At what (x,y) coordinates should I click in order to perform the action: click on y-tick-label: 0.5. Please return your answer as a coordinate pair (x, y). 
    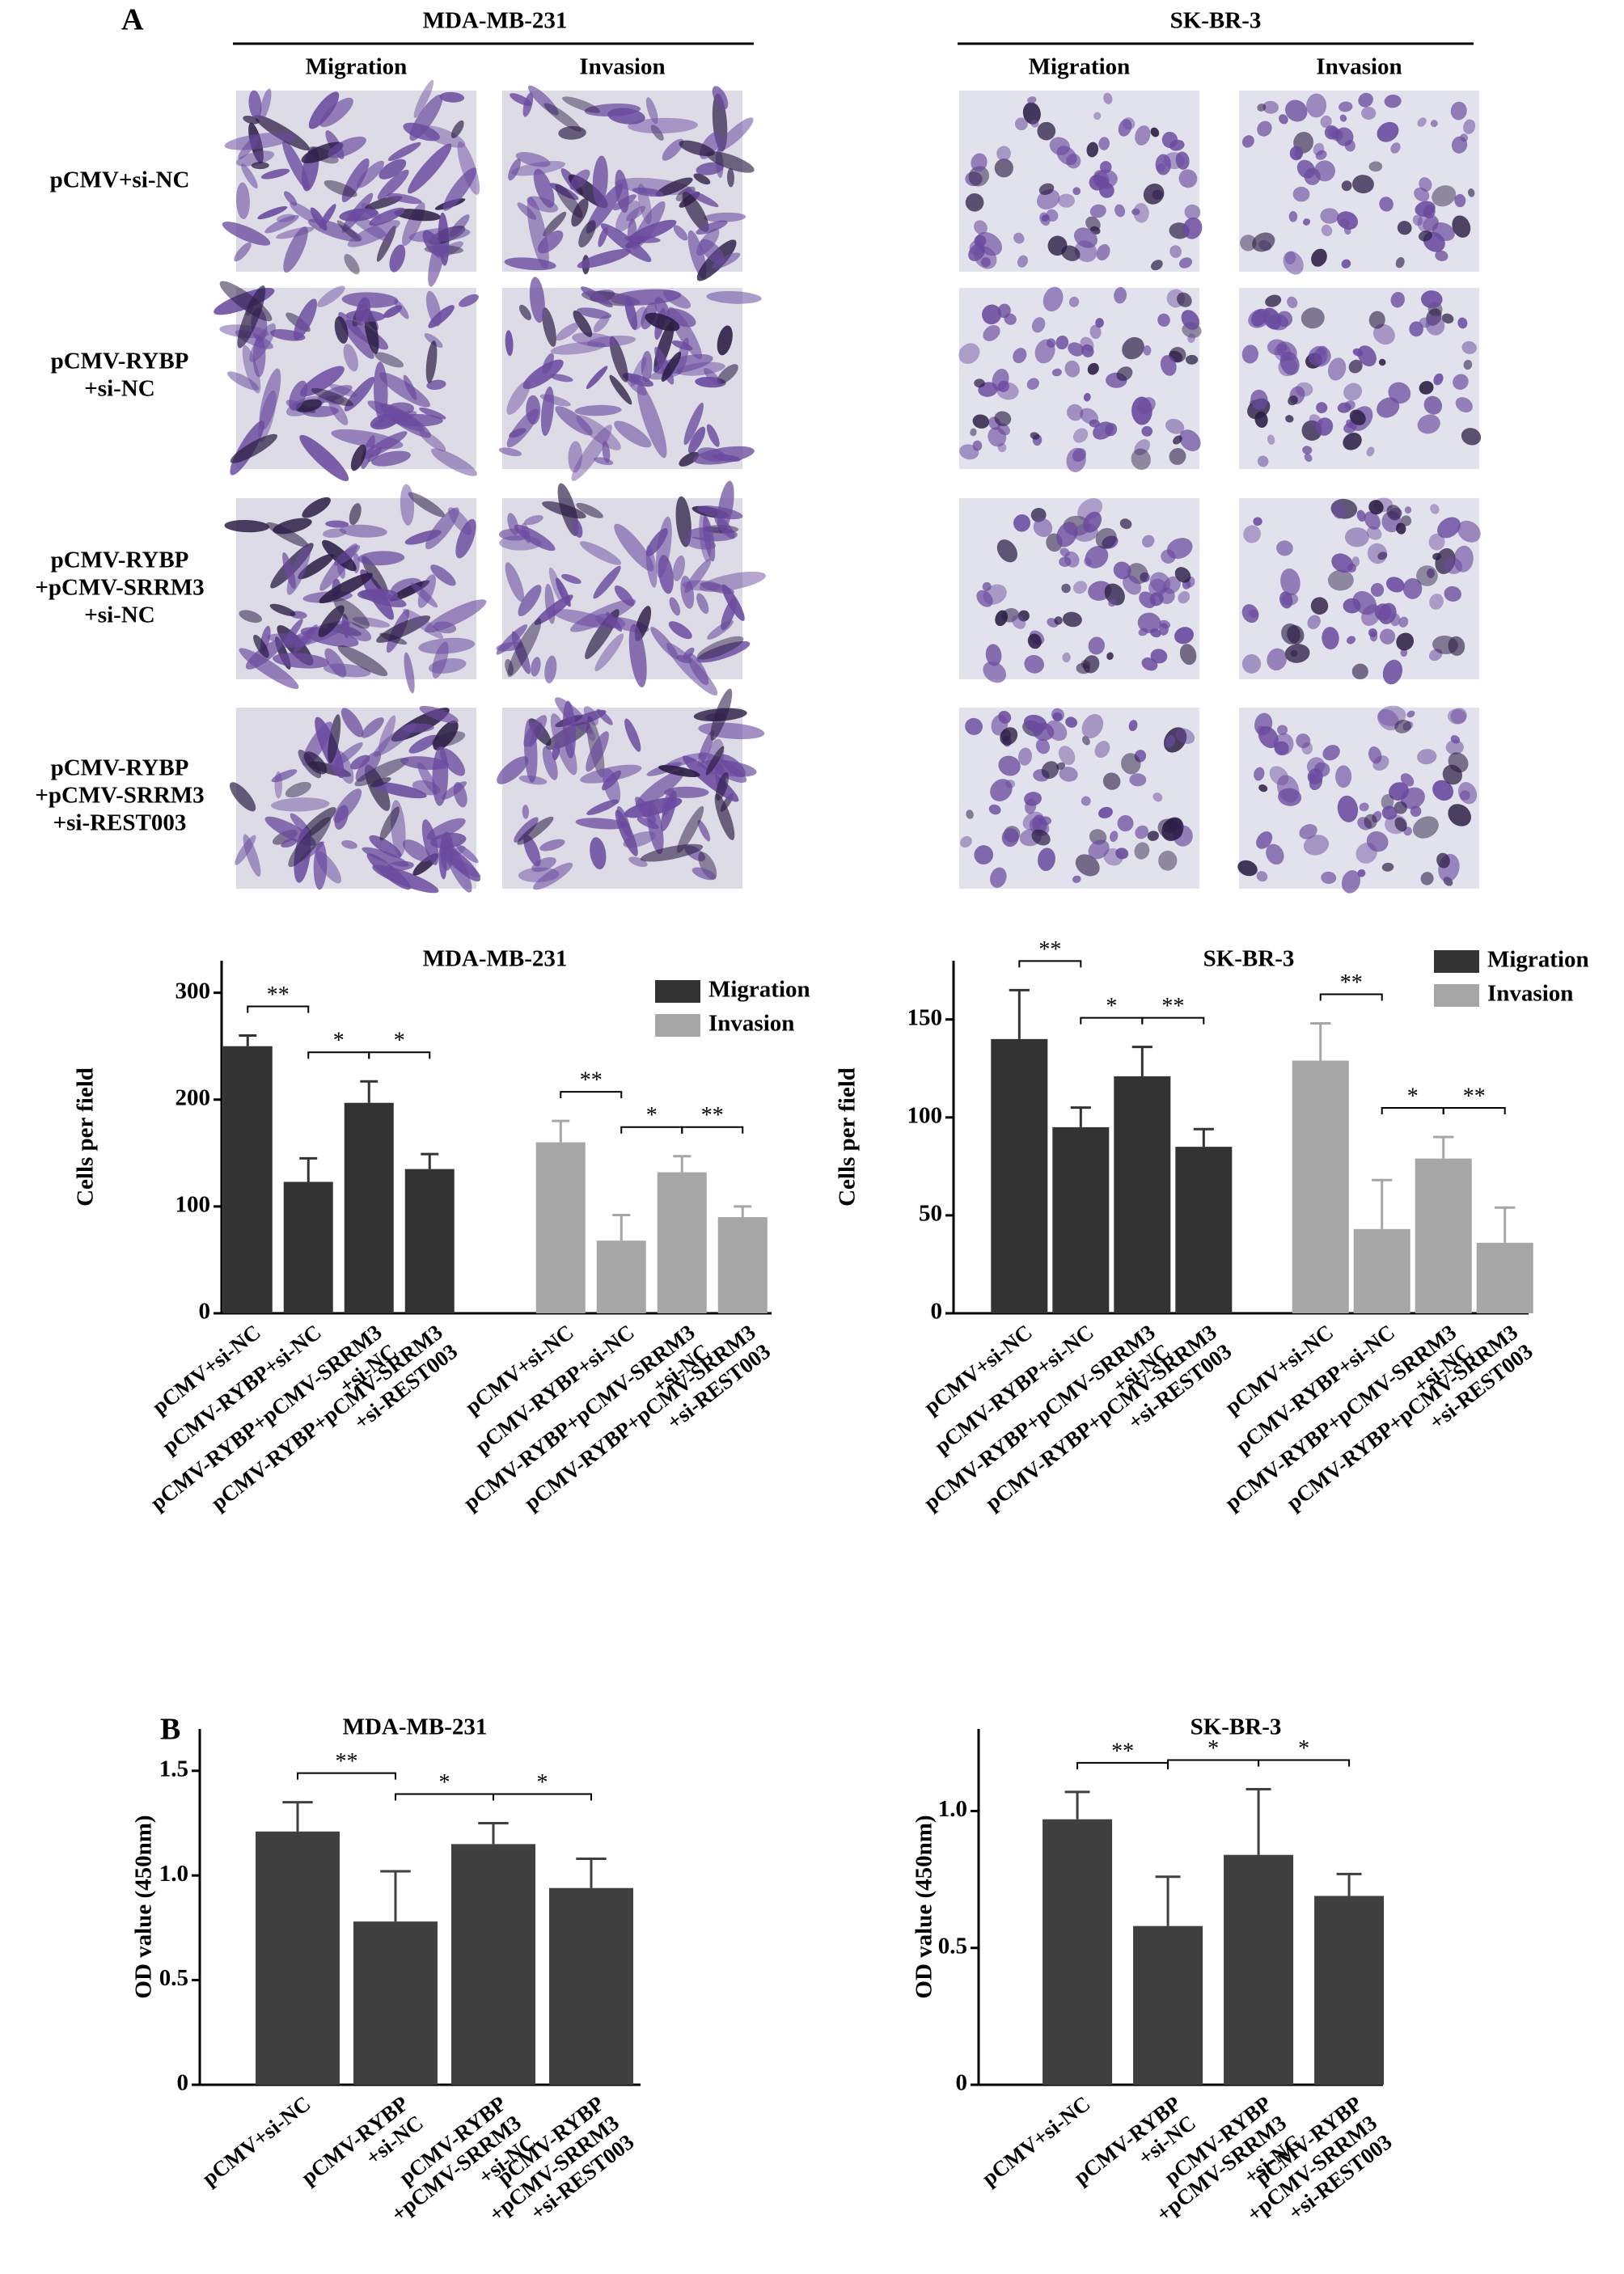
    Looking at the image, I should click on (173, 1978).